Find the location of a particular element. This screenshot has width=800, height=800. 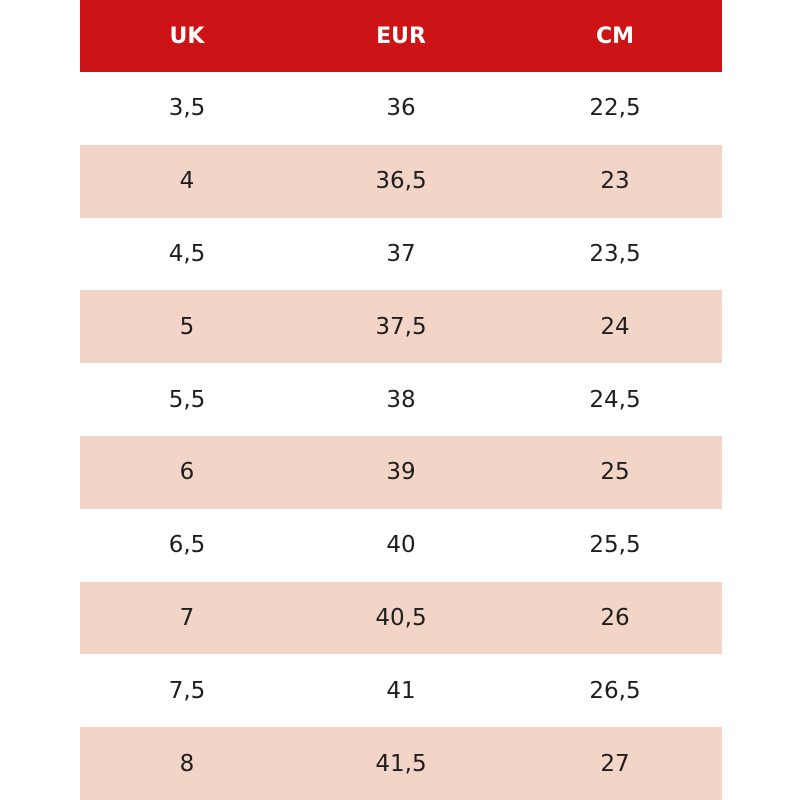

table-cell: 4,5 is located at coordinates (187, 253).